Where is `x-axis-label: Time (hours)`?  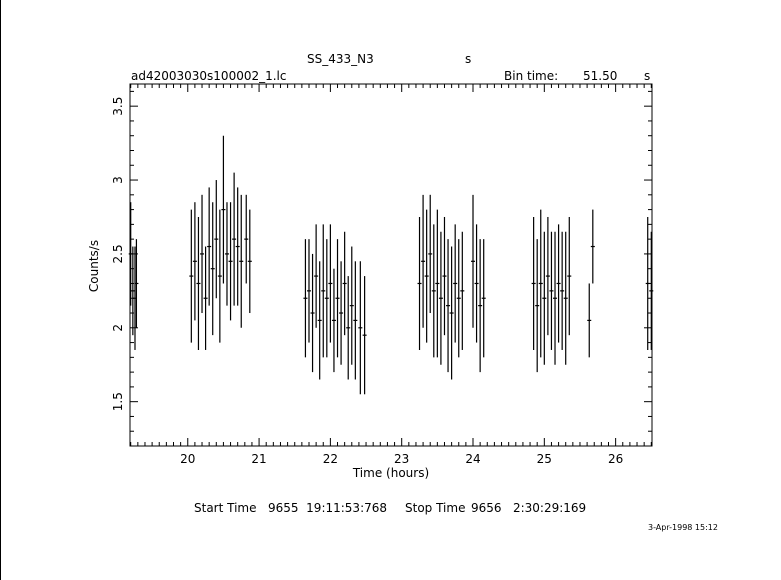 x-axis-label: Time (hours) is located at coordinates (390, 473).